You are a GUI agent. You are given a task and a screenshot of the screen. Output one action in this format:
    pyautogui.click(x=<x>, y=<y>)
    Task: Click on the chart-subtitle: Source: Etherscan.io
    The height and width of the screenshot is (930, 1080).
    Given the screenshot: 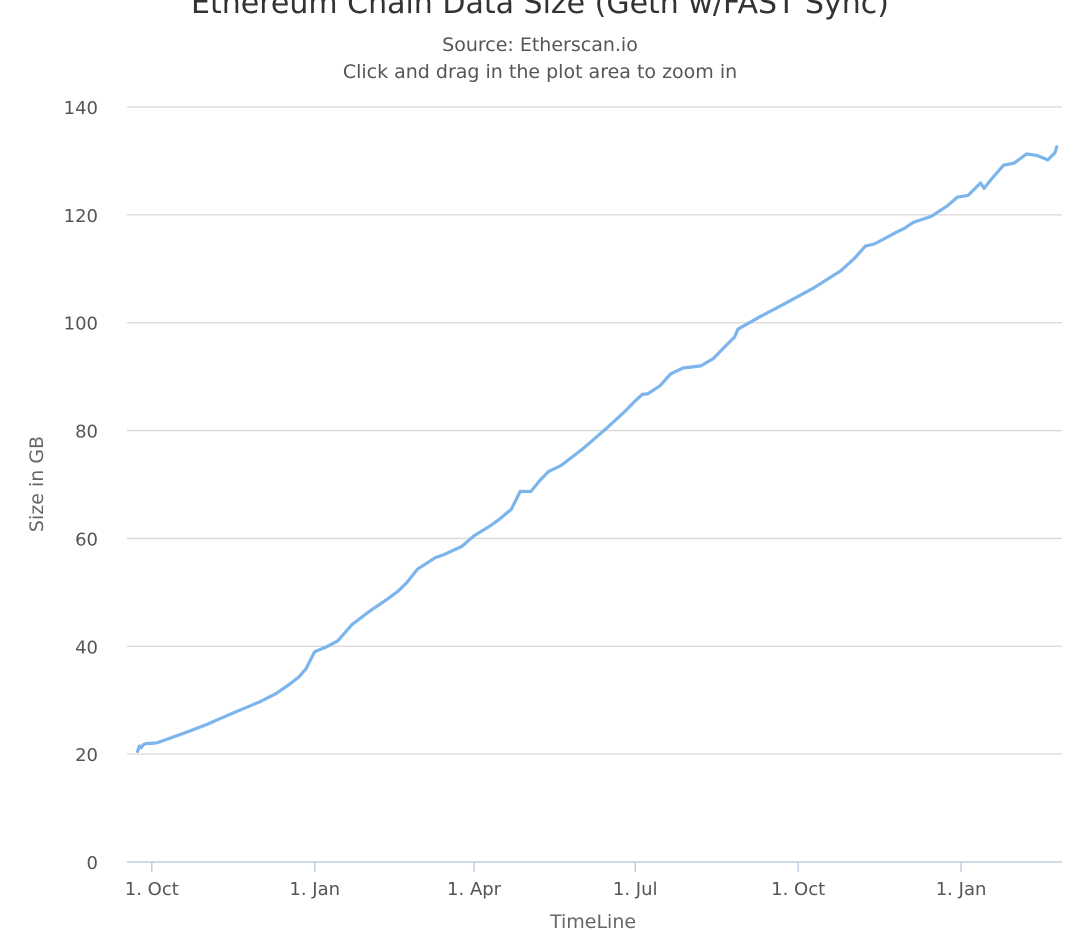 What is the action you would take?
    pyautogui.click(x=540, y=45)
    